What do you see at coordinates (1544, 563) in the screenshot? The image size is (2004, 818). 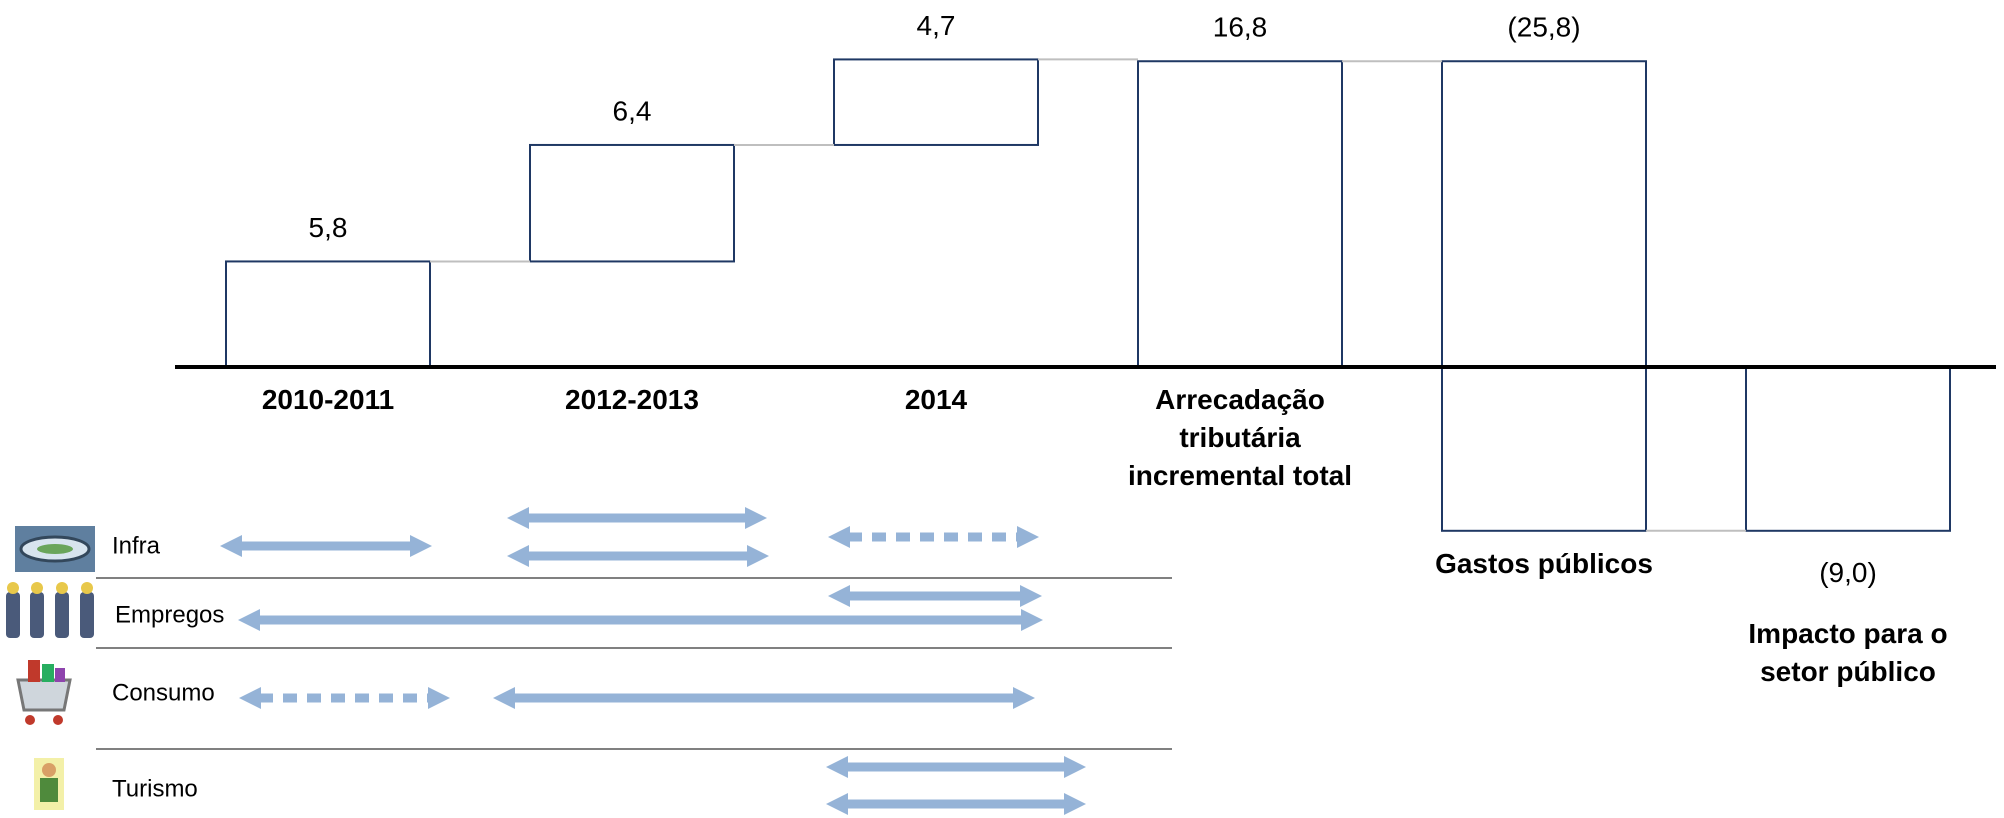 I see `category-label: Gastos públicos` at bounding box center [1544, 563].